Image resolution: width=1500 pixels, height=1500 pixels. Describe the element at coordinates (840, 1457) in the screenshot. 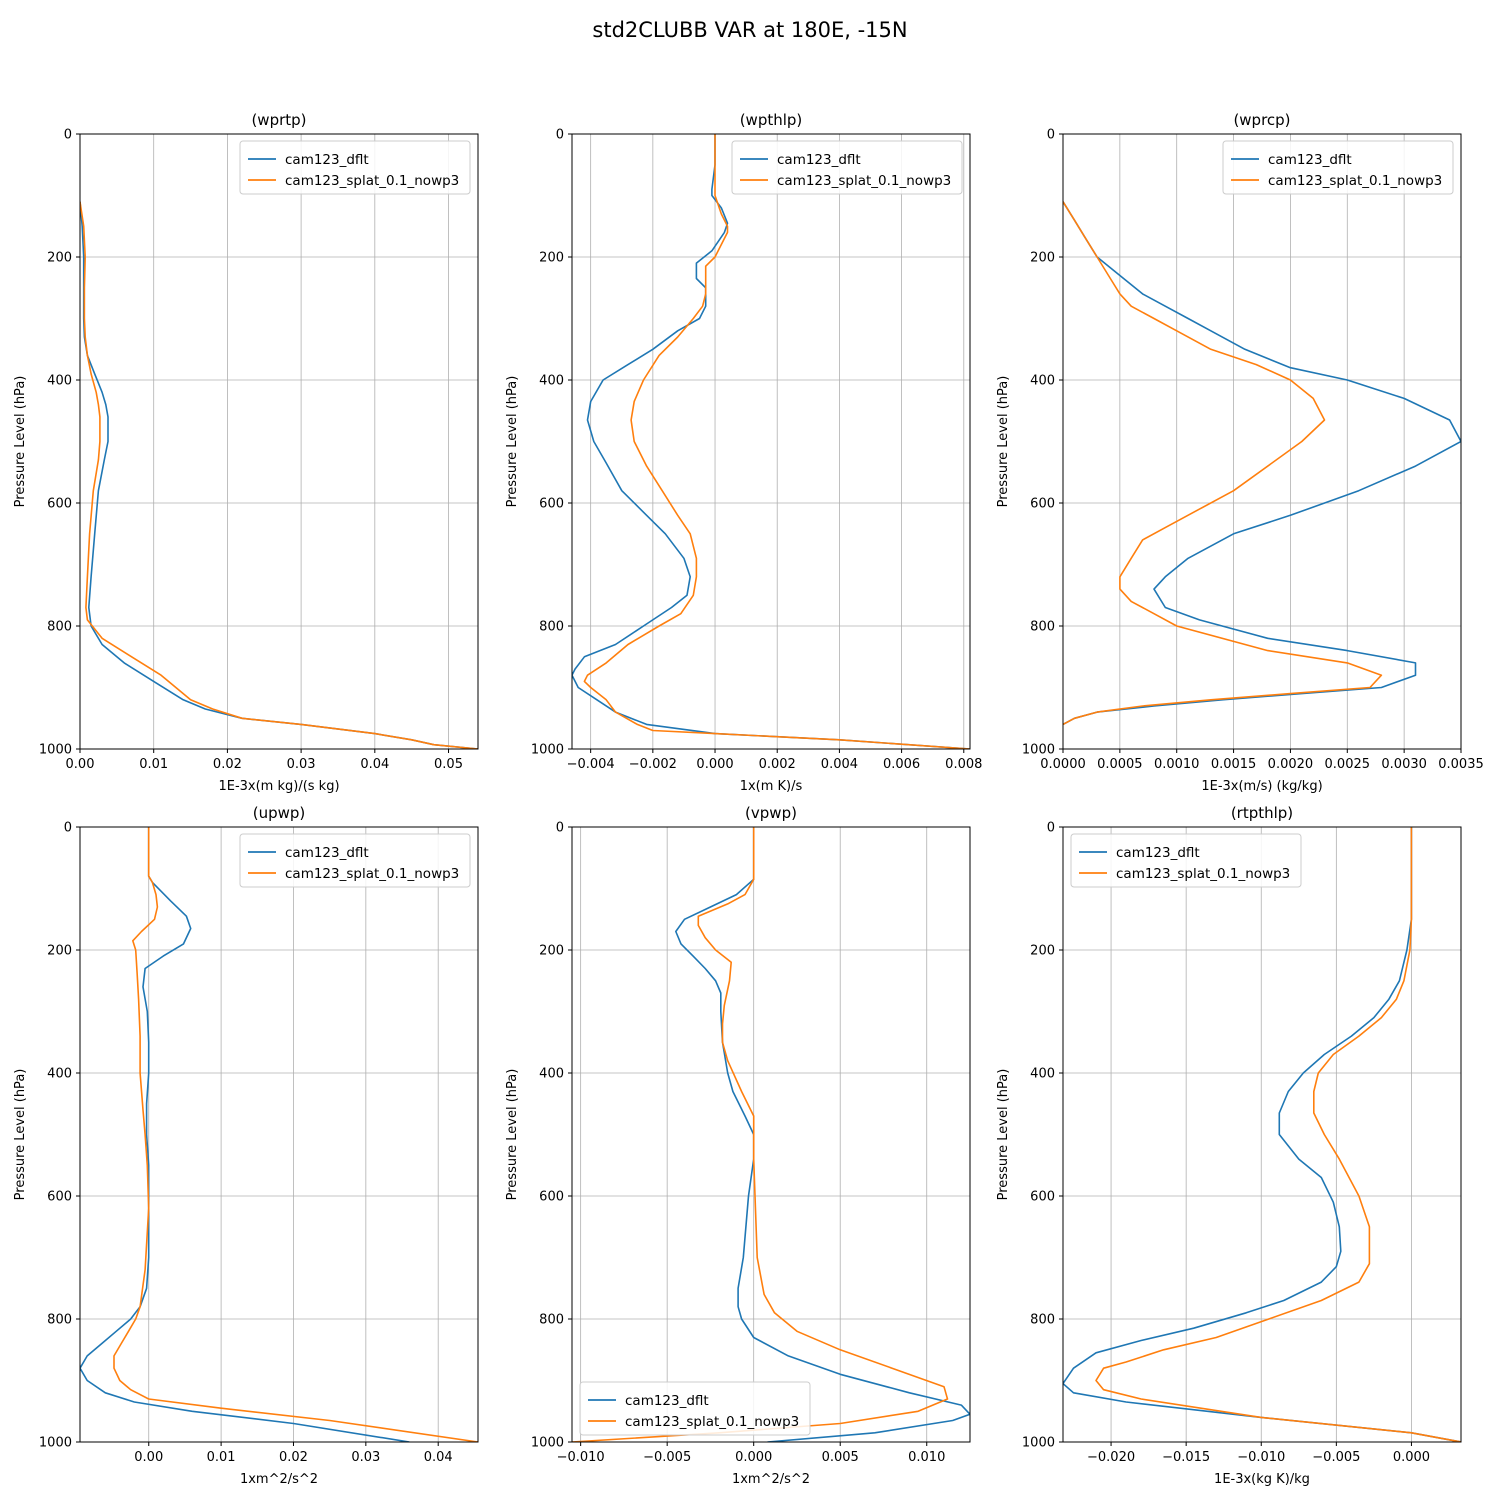

I see `x-tick-label: 0.005` at that location.